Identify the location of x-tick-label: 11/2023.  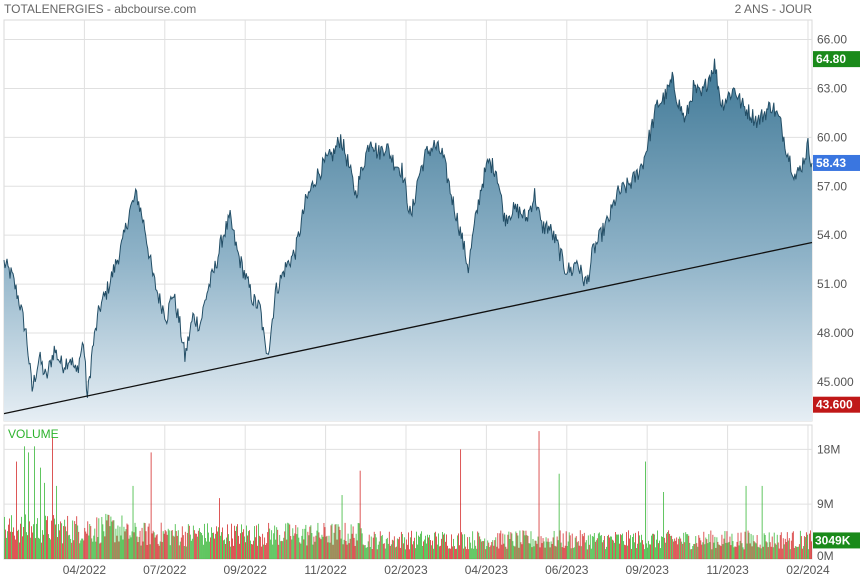
(727, 570).